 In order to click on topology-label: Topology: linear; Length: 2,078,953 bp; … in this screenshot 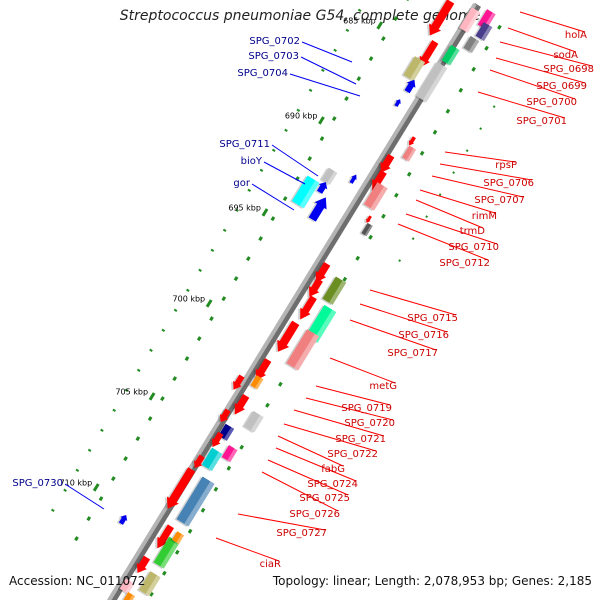, I will do `click(432, 581)`.